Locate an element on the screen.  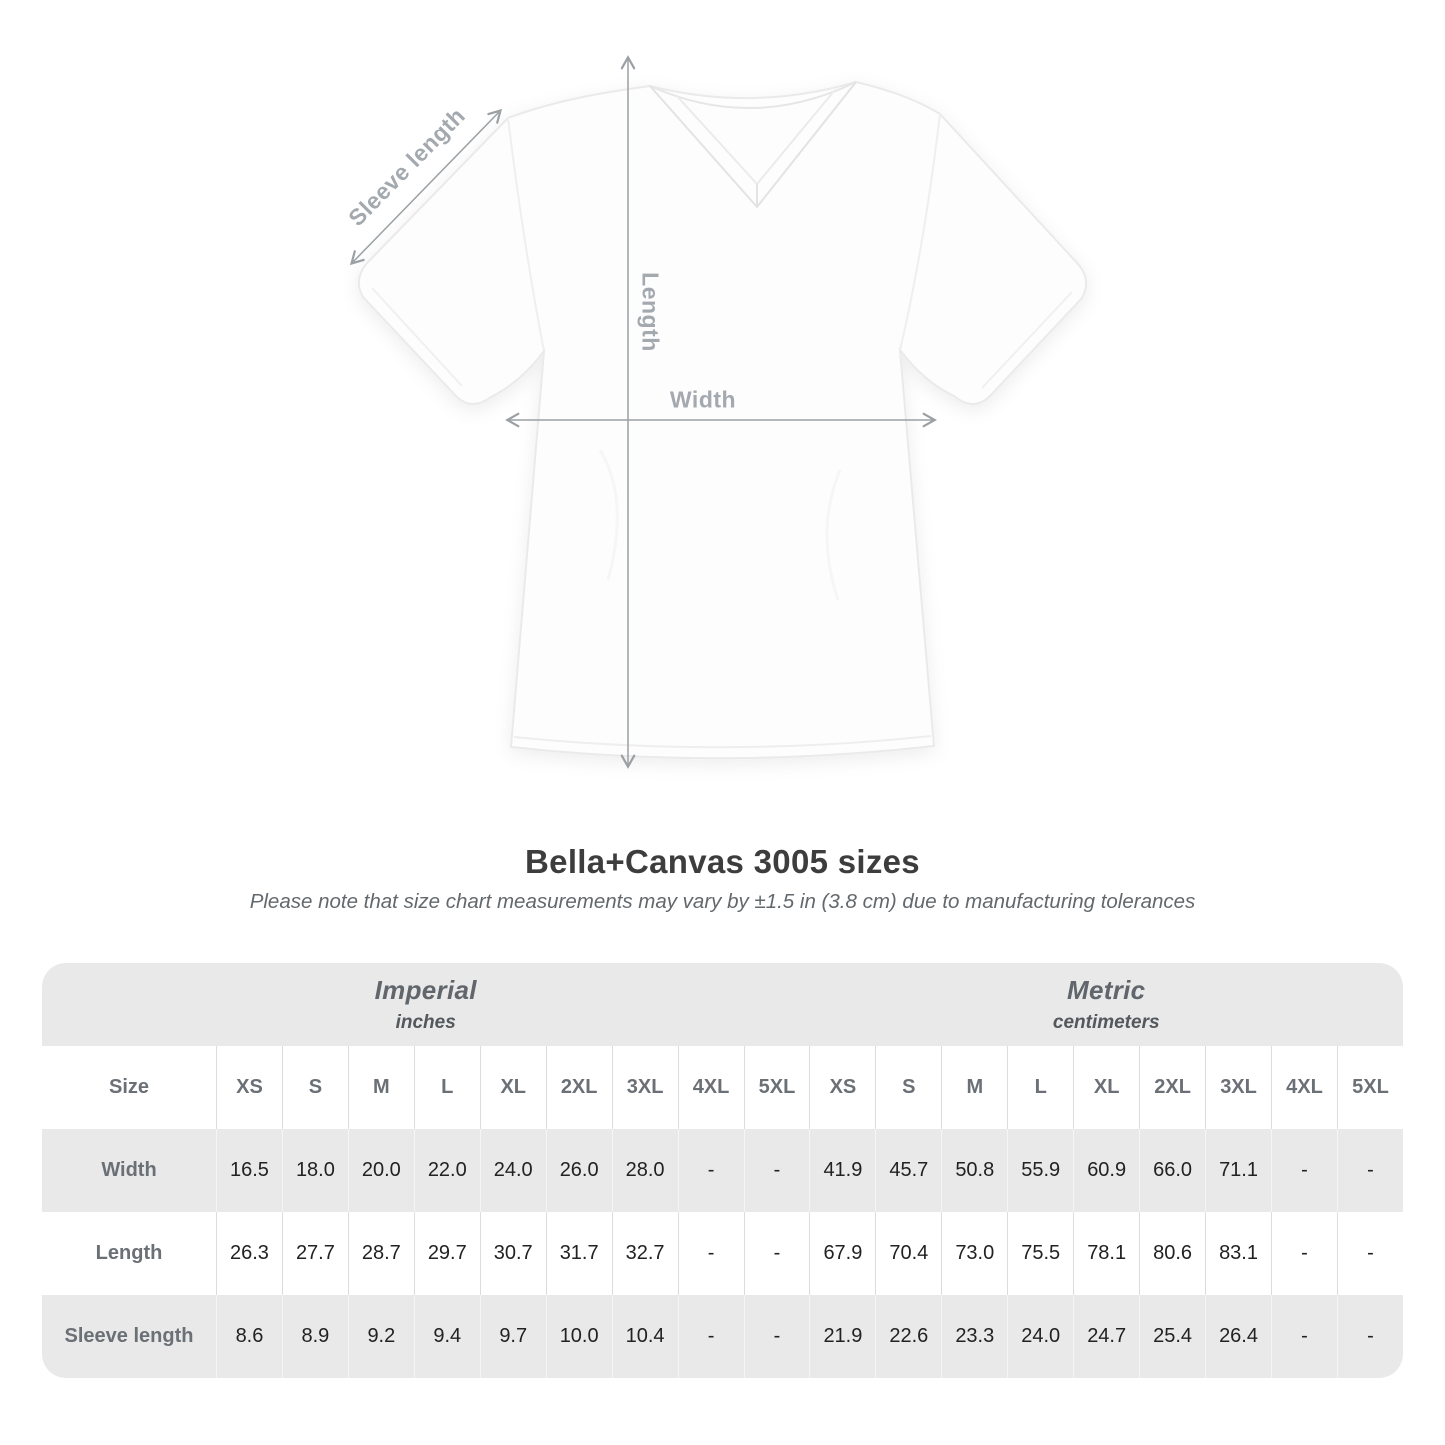
measurement-cell: 24.7 is located at coordinates (1106, 1336).